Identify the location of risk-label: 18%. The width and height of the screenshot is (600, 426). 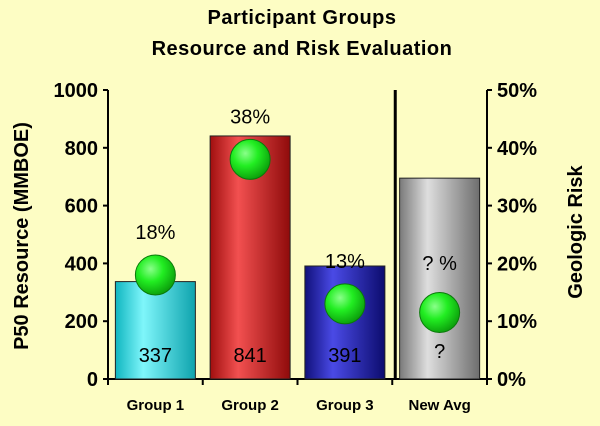
(155, 233).